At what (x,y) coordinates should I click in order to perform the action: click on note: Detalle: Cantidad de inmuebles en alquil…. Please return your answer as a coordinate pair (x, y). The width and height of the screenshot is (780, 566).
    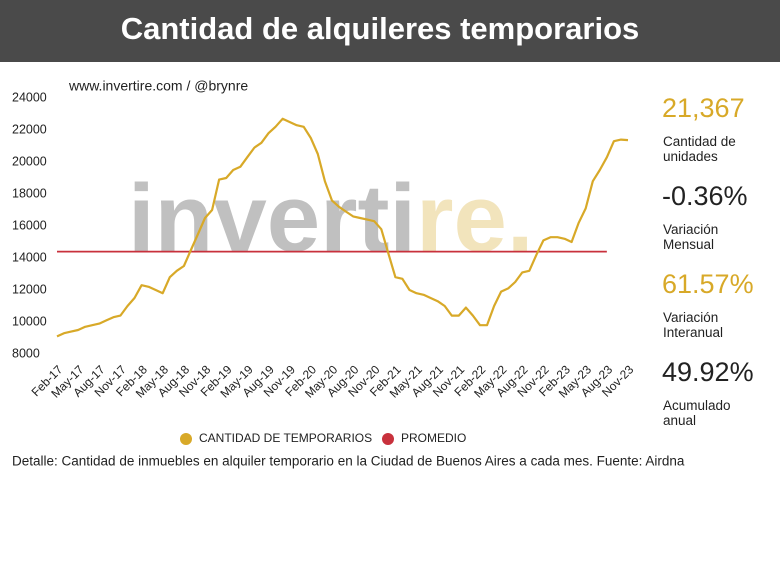
    Looking at the image, I should click on (348, 461).